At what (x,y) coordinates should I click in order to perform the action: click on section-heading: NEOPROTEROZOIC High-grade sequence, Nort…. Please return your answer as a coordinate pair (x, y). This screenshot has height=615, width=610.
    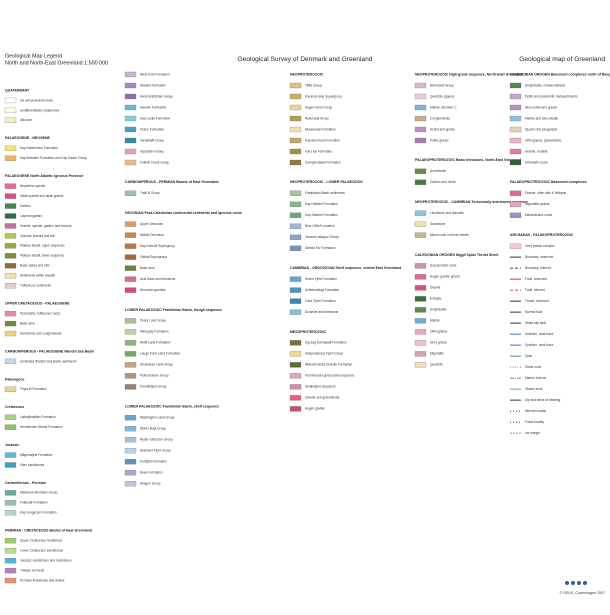
    Looking at the image, I should click on (469, 74).